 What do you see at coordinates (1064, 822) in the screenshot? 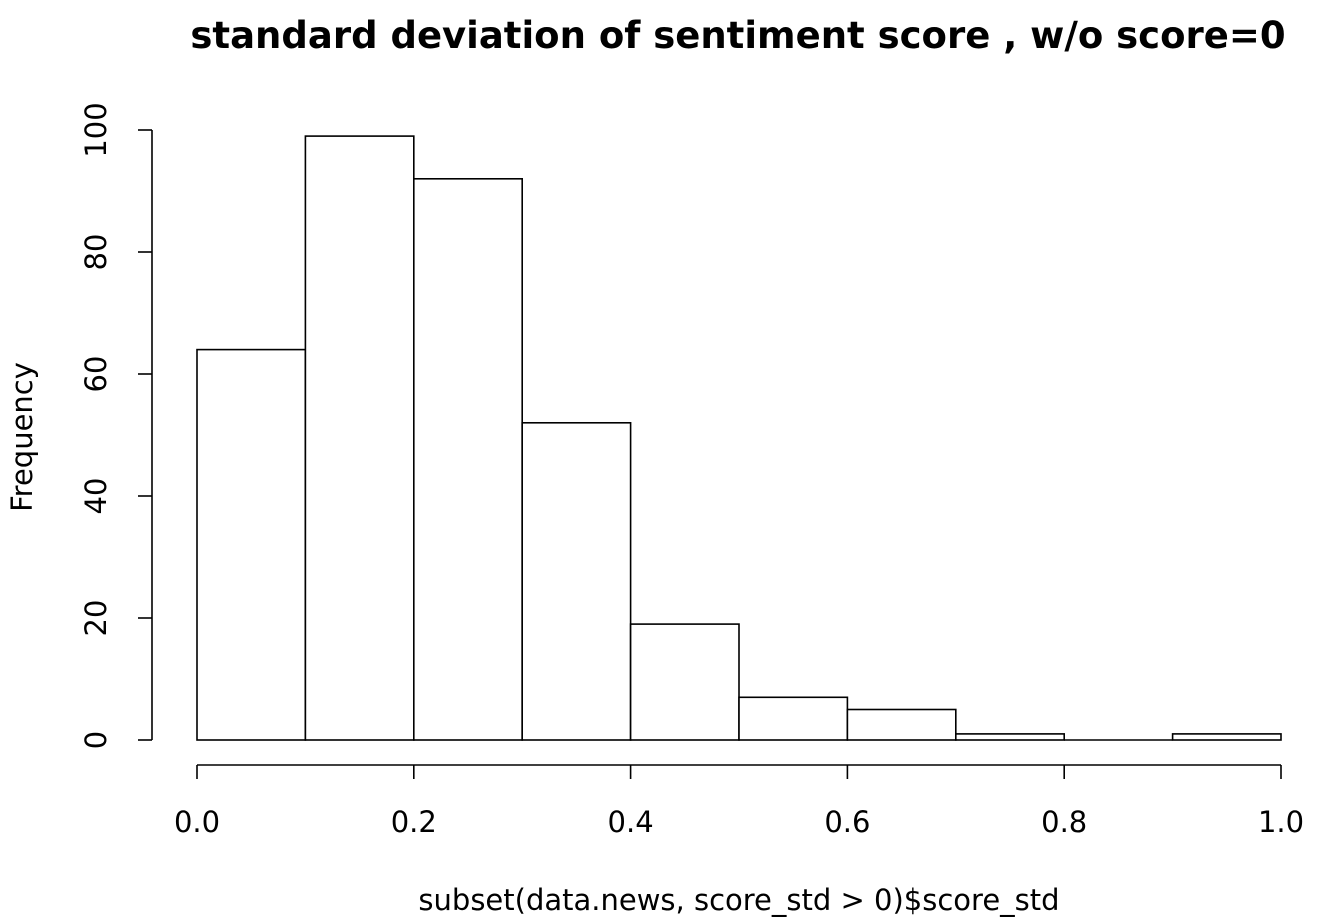
I see `x-tick-label: 0.8` at bounding box center [1064, 822].